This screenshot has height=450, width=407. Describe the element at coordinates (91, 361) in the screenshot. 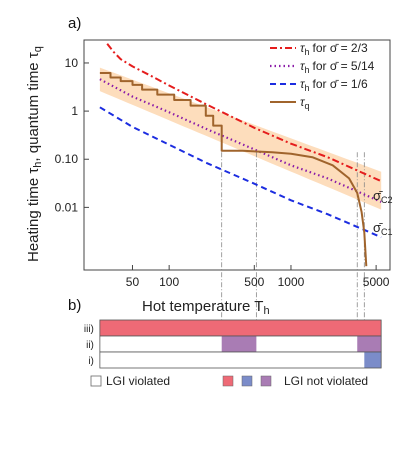

I see `row-label-3: i)` at that location.